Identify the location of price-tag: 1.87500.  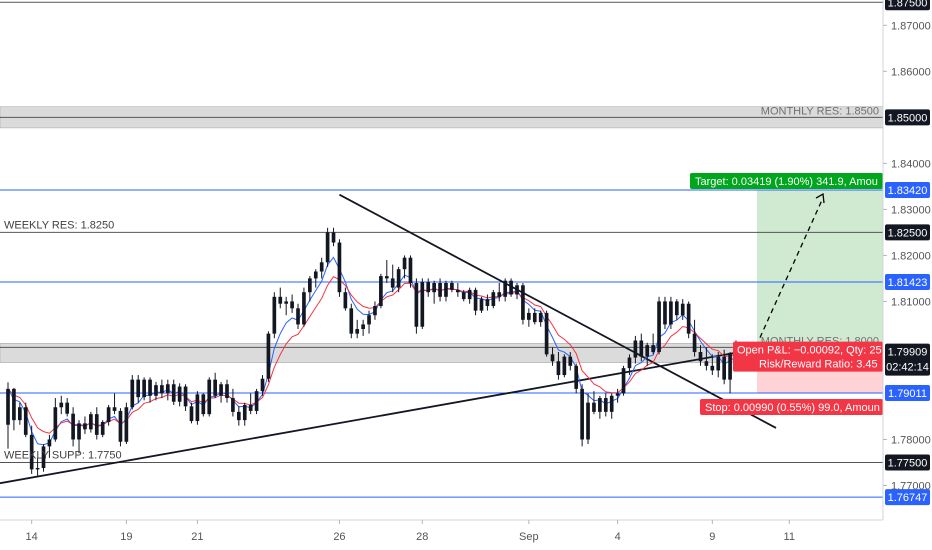
(907, 5).